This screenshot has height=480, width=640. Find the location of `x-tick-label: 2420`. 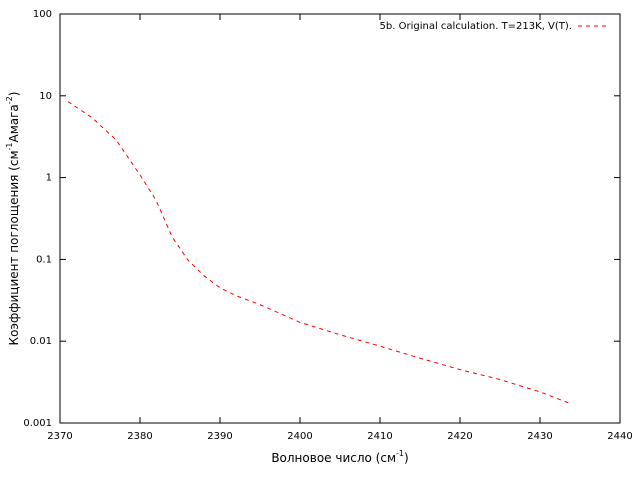

x-tick-label: 2420 is located at coordinates (459, 436).